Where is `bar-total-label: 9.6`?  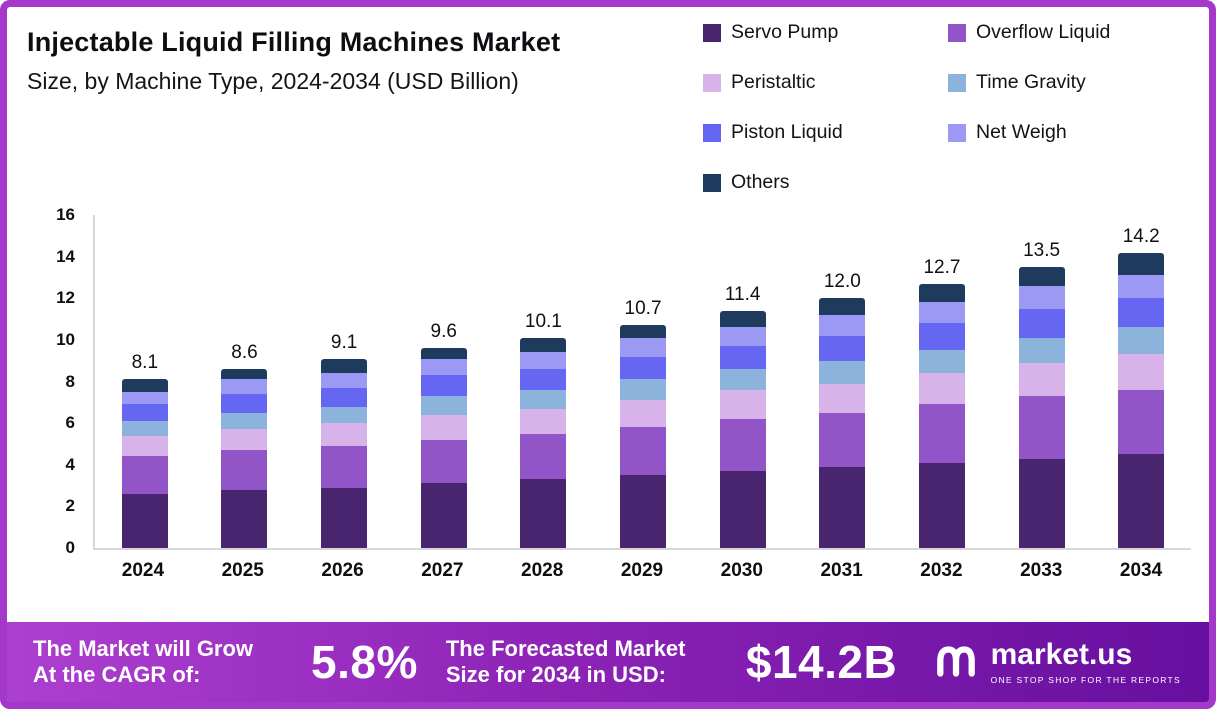 bar-total-label: 9.6 is located at coordinates (443, 332).